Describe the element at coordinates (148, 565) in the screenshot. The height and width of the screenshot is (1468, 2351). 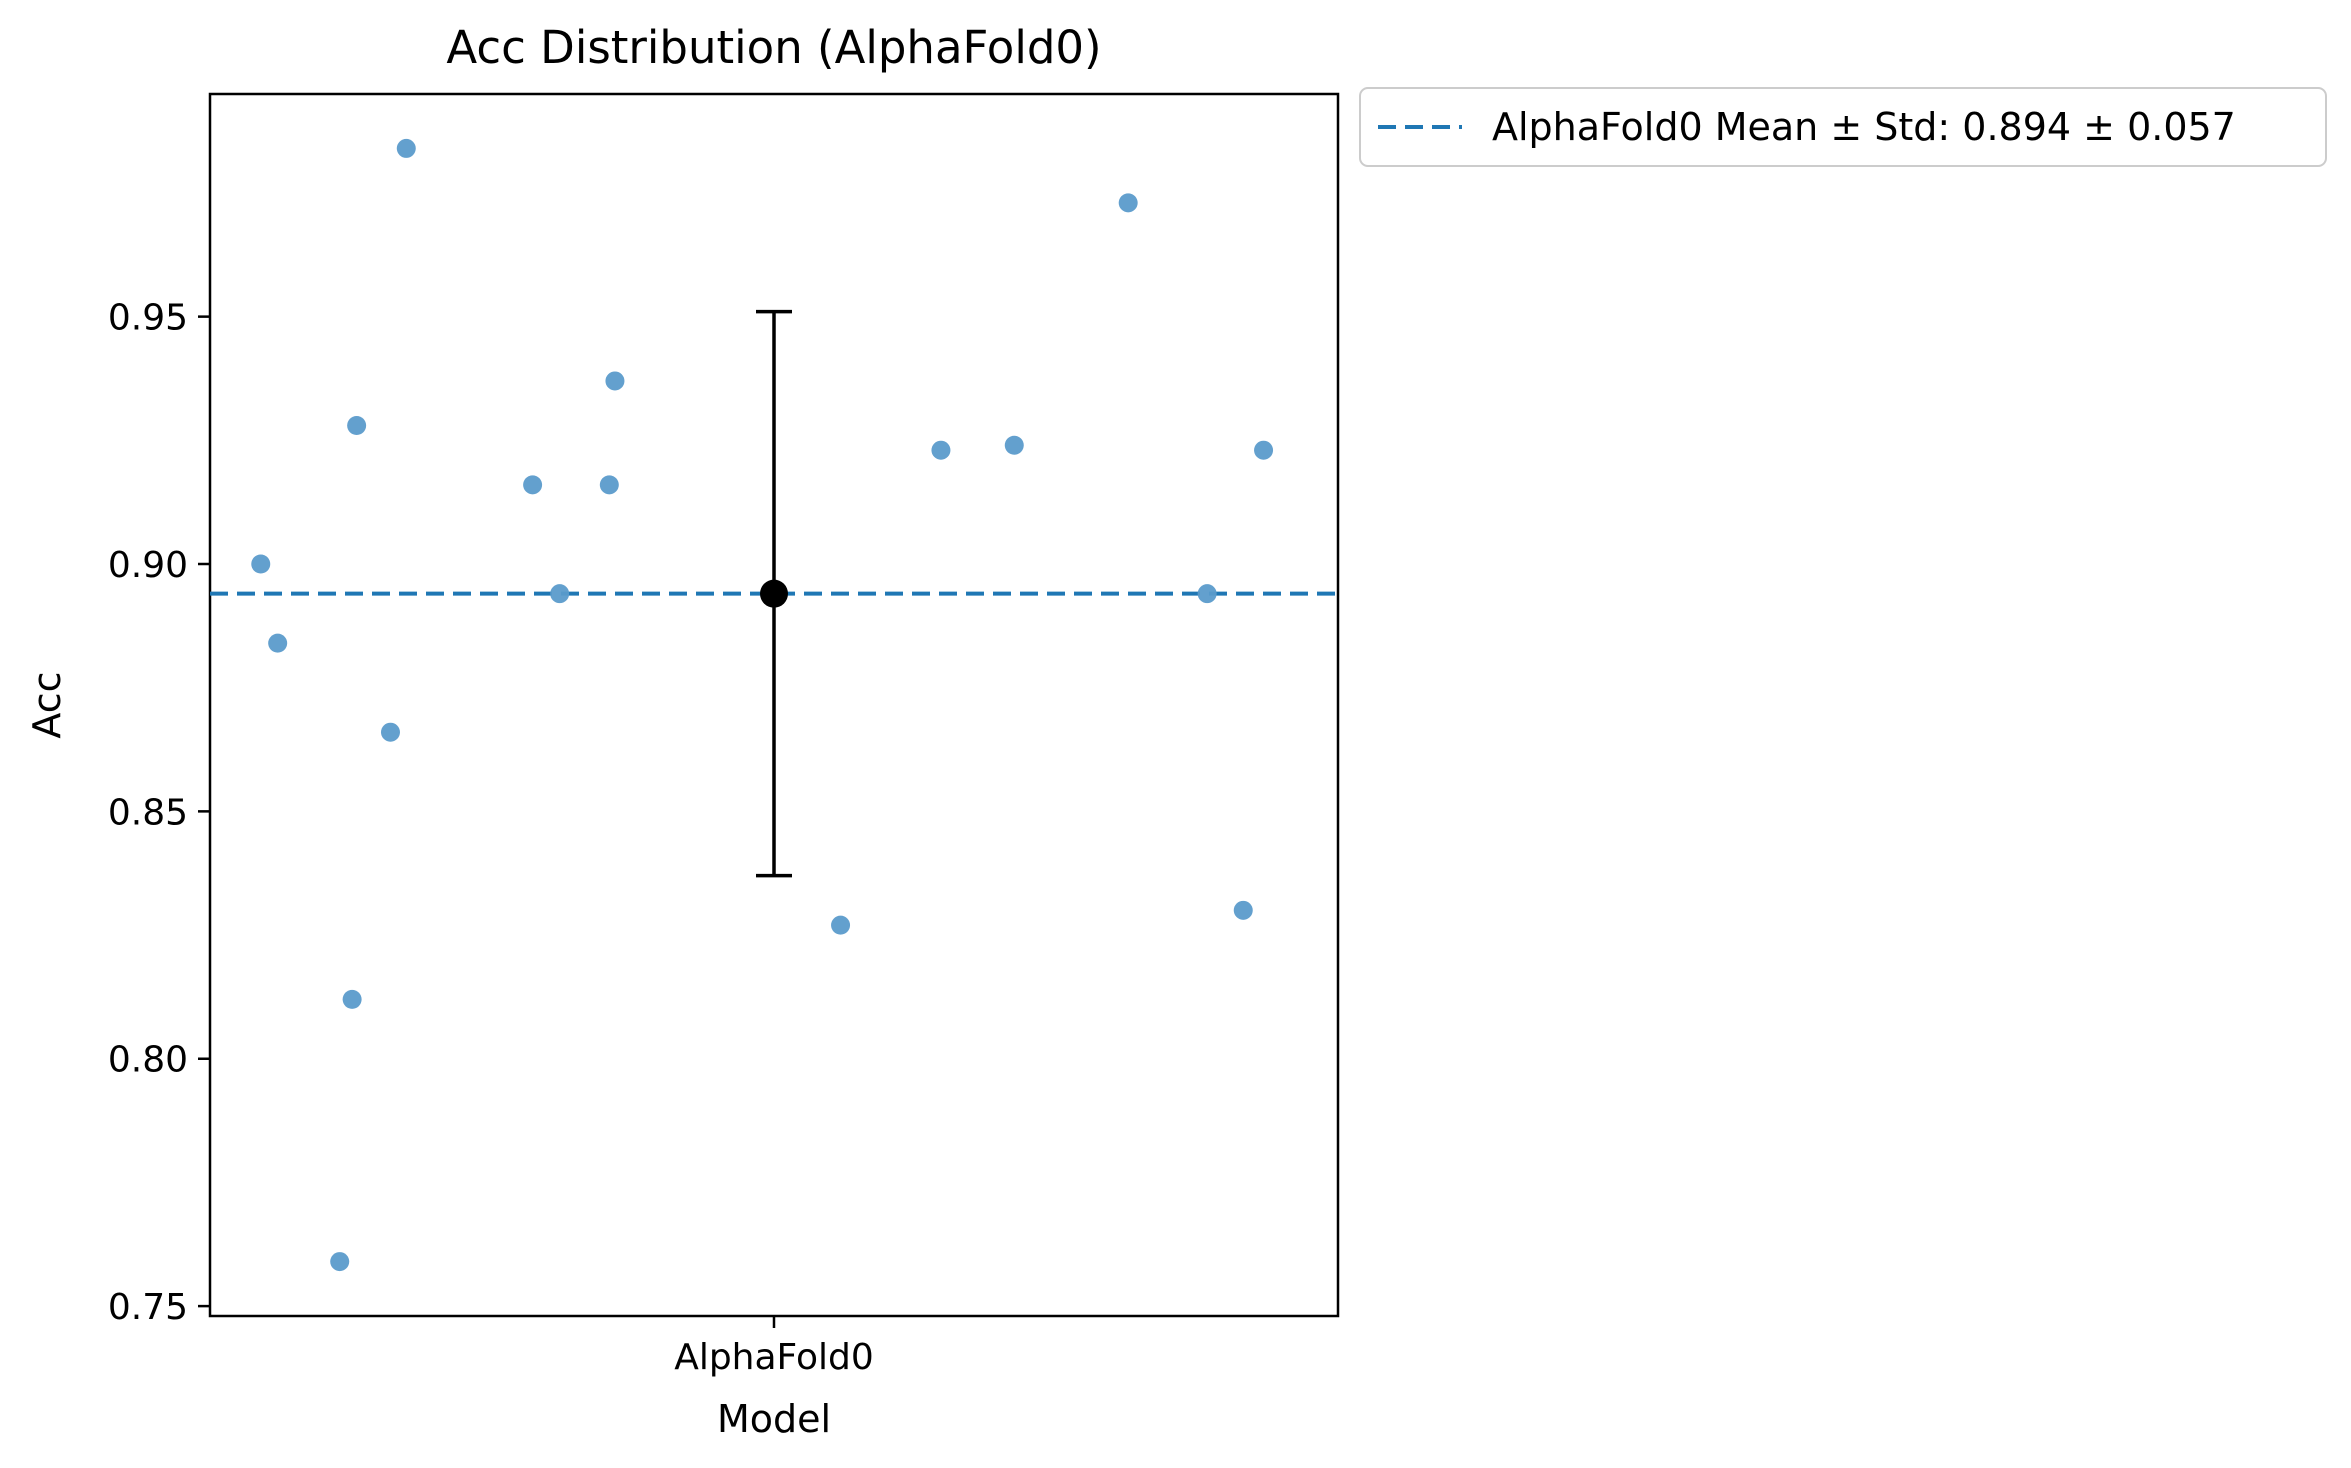
I see `y-tick-label: 0.90` at that location.